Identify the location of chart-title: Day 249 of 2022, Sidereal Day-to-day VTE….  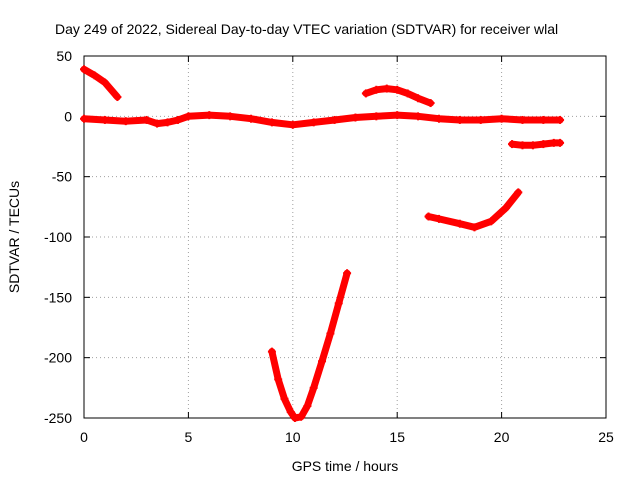
(306, 29).